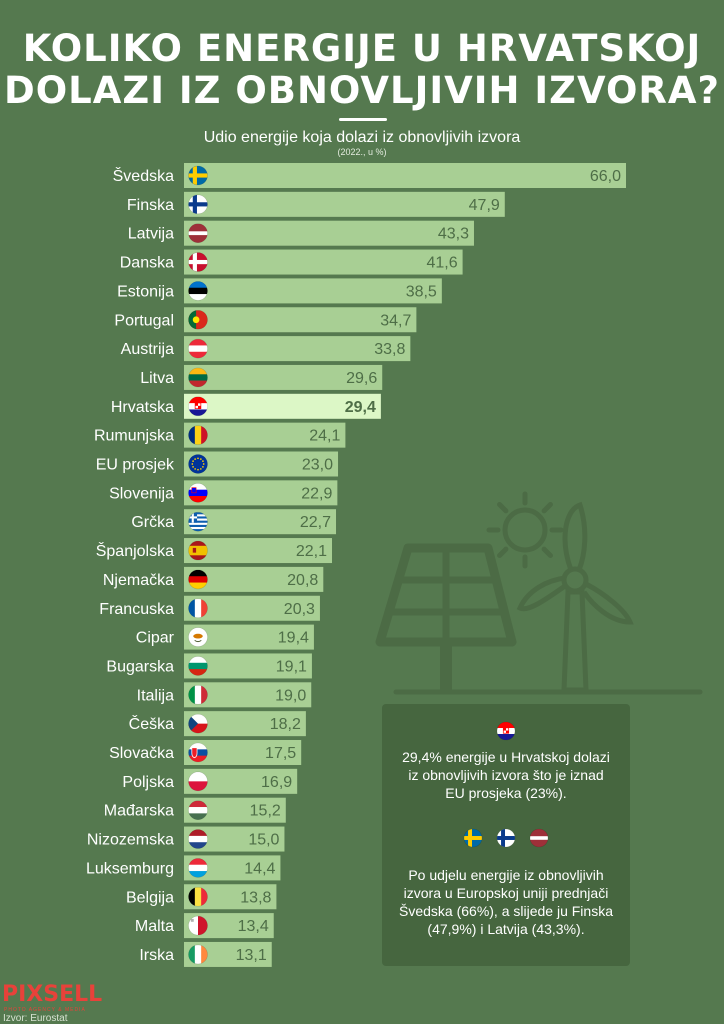 This screenshot has width=724, height=1024. Describe the element at coordinates (302, 580) in the screenshot. I see `value-label: 20,8` at that location.